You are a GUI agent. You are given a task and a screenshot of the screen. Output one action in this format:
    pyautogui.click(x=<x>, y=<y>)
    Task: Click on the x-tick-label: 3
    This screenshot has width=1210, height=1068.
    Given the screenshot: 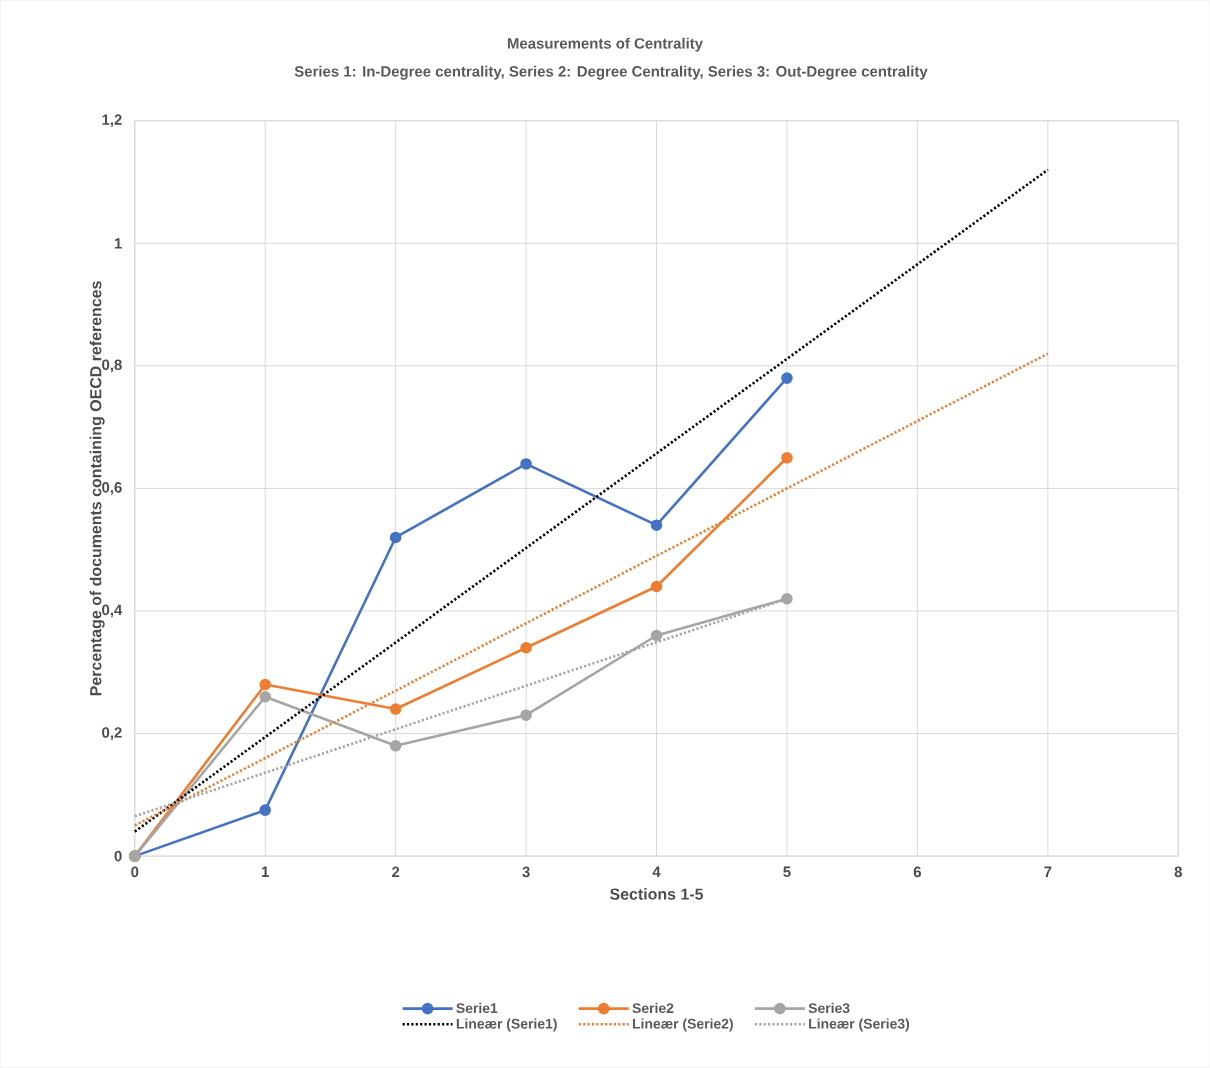 What is the action you would take?
    pyautogui.click(x=526, y=872)
    